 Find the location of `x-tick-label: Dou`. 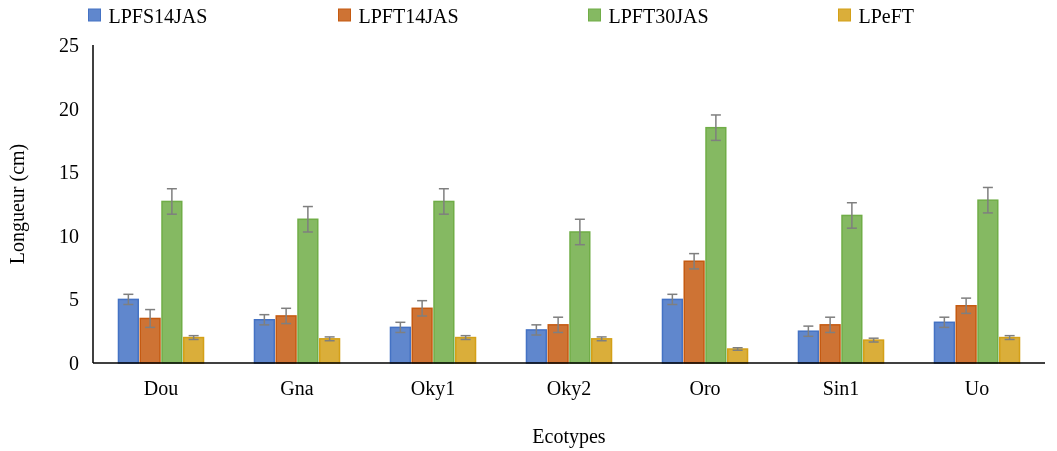

x-tick-label: Dou is located at coordinates (161, 388).